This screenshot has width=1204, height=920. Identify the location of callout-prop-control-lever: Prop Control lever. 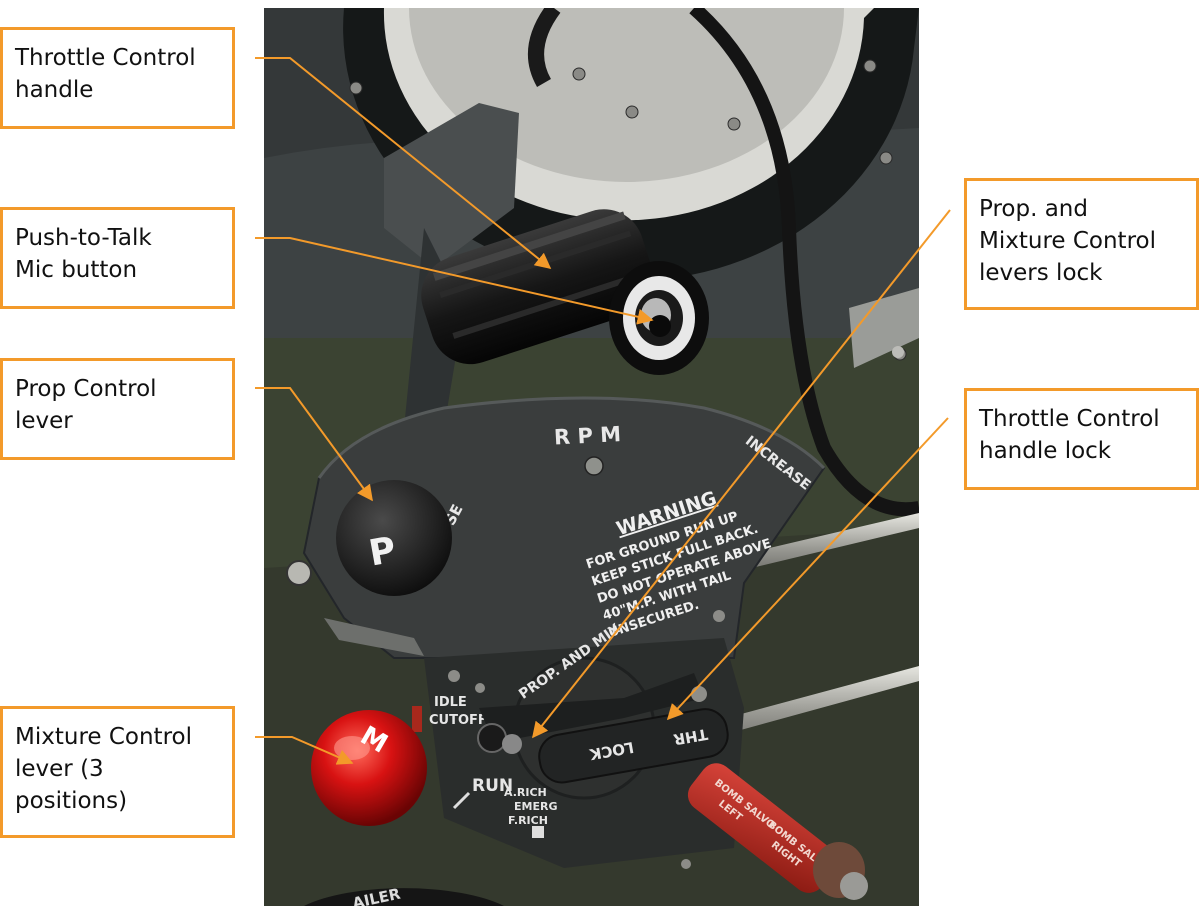
(117, 409).